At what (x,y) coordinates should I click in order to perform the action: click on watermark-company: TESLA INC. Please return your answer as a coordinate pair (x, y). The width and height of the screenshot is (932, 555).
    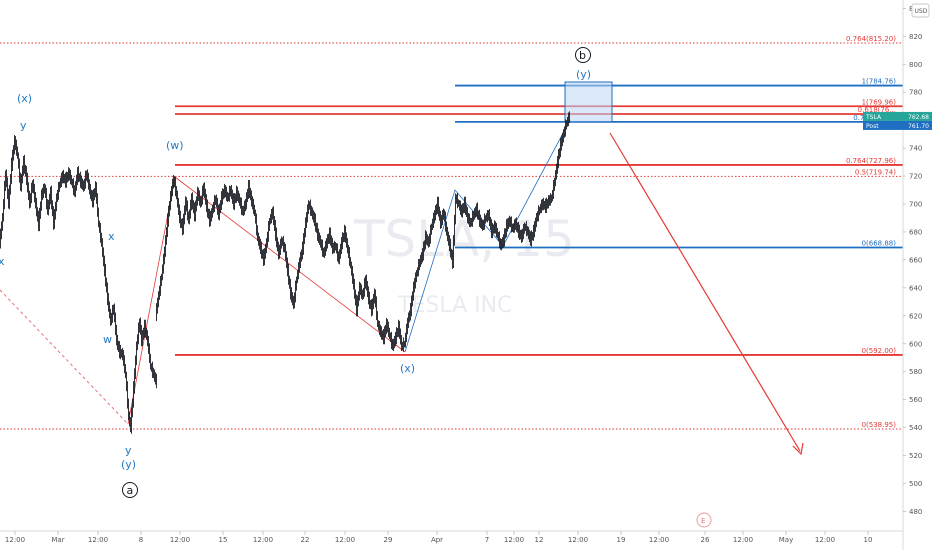
    Looking at the image, I should click on (454, 305).